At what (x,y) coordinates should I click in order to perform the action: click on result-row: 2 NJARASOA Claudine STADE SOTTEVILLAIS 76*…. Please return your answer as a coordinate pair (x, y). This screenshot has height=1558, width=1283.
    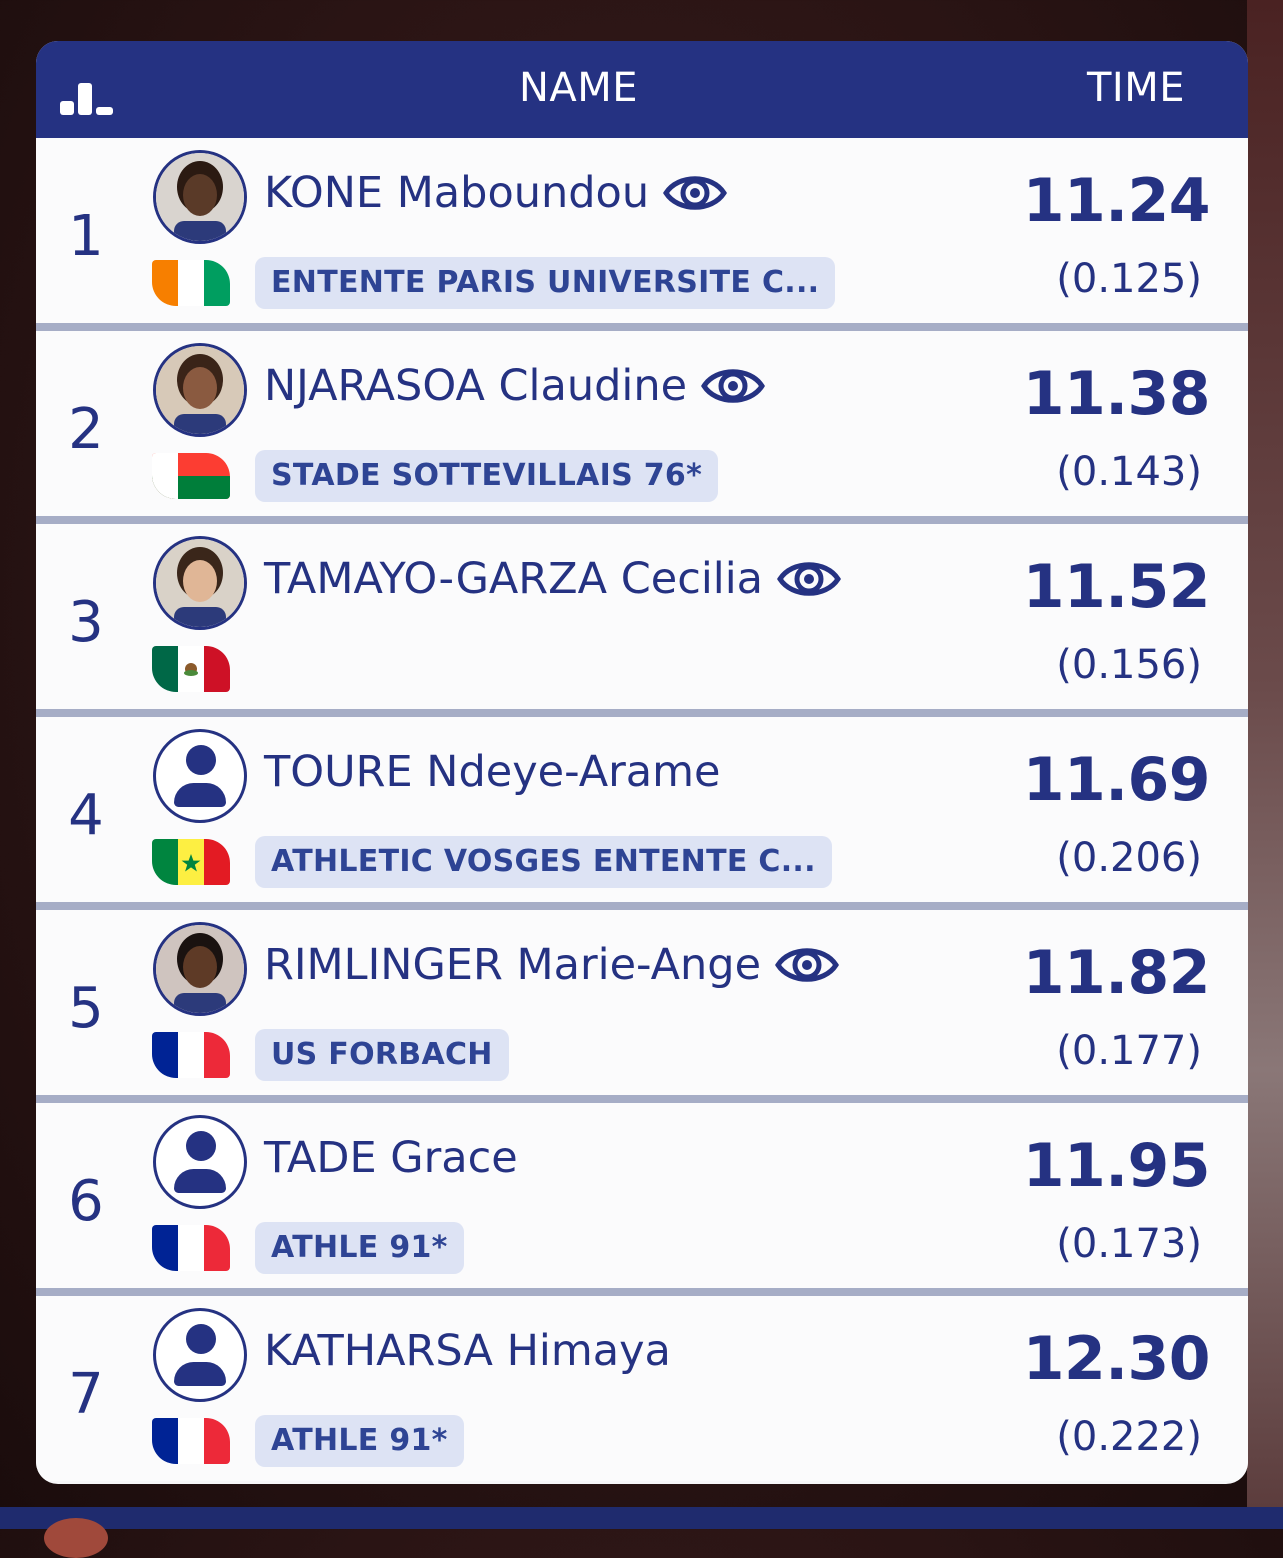
    Looking at the image, I should click on (642, 427).